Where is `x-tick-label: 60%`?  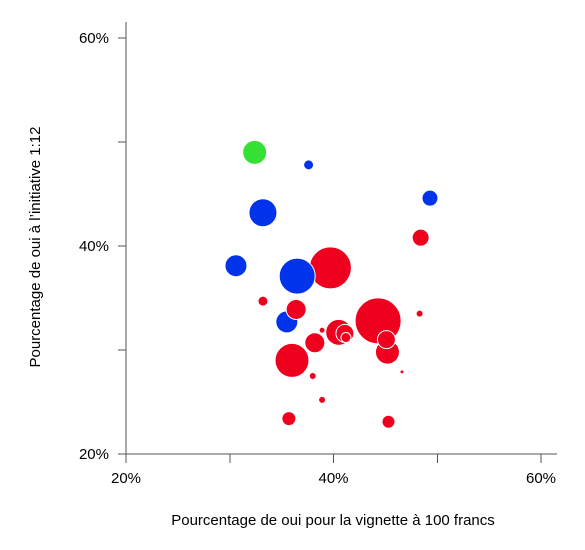 x-tick-label: 60% is located at coordinates (541, 478).